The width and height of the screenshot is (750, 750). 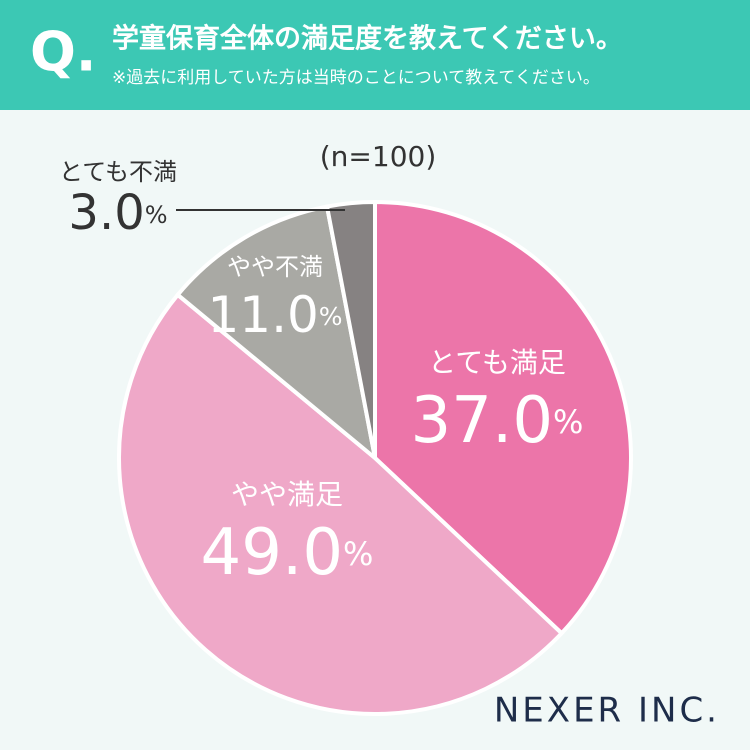 I want to click on category-label: やや不満, so click(x=275, y=267).